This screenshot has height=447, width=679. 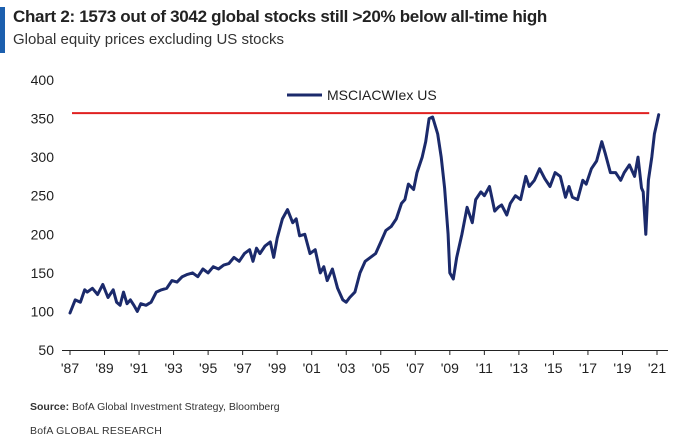 What do you see at coordinates (43, 311) in the screenshot?
I see `y-tick-label: 100` at bounding box center [43, 311].